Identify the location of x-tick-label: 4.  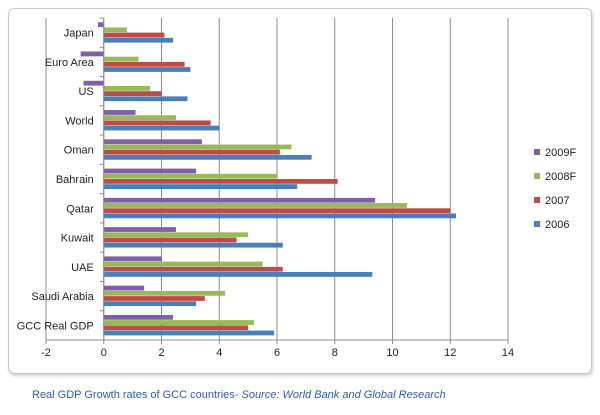
(219, 353).